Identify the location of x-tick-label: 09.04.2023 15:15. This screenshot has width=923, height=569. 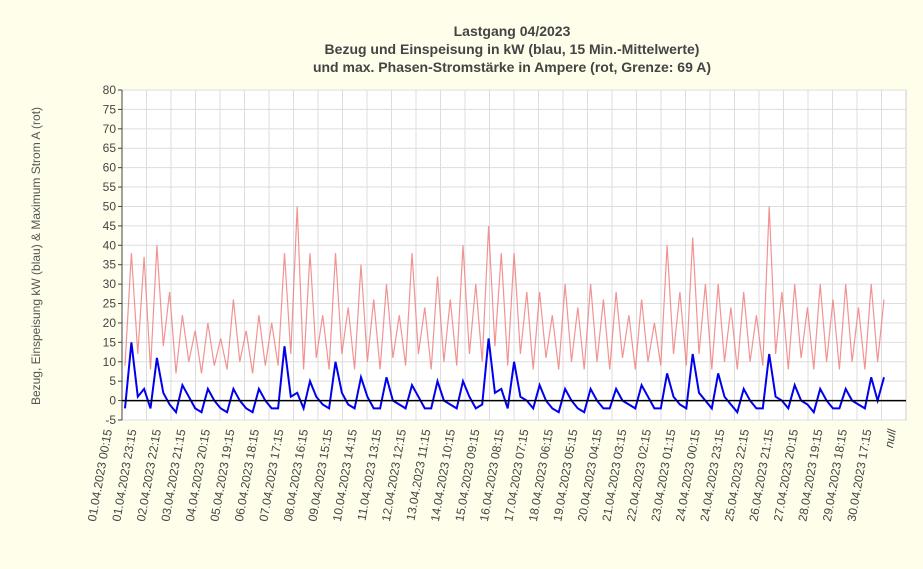
(320, 475).